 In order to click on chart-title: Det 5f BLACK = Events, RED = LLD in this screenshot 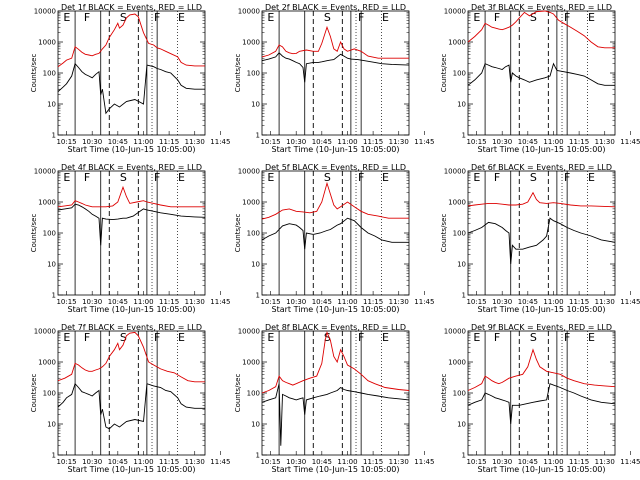, I will do `click(335, 167)`.